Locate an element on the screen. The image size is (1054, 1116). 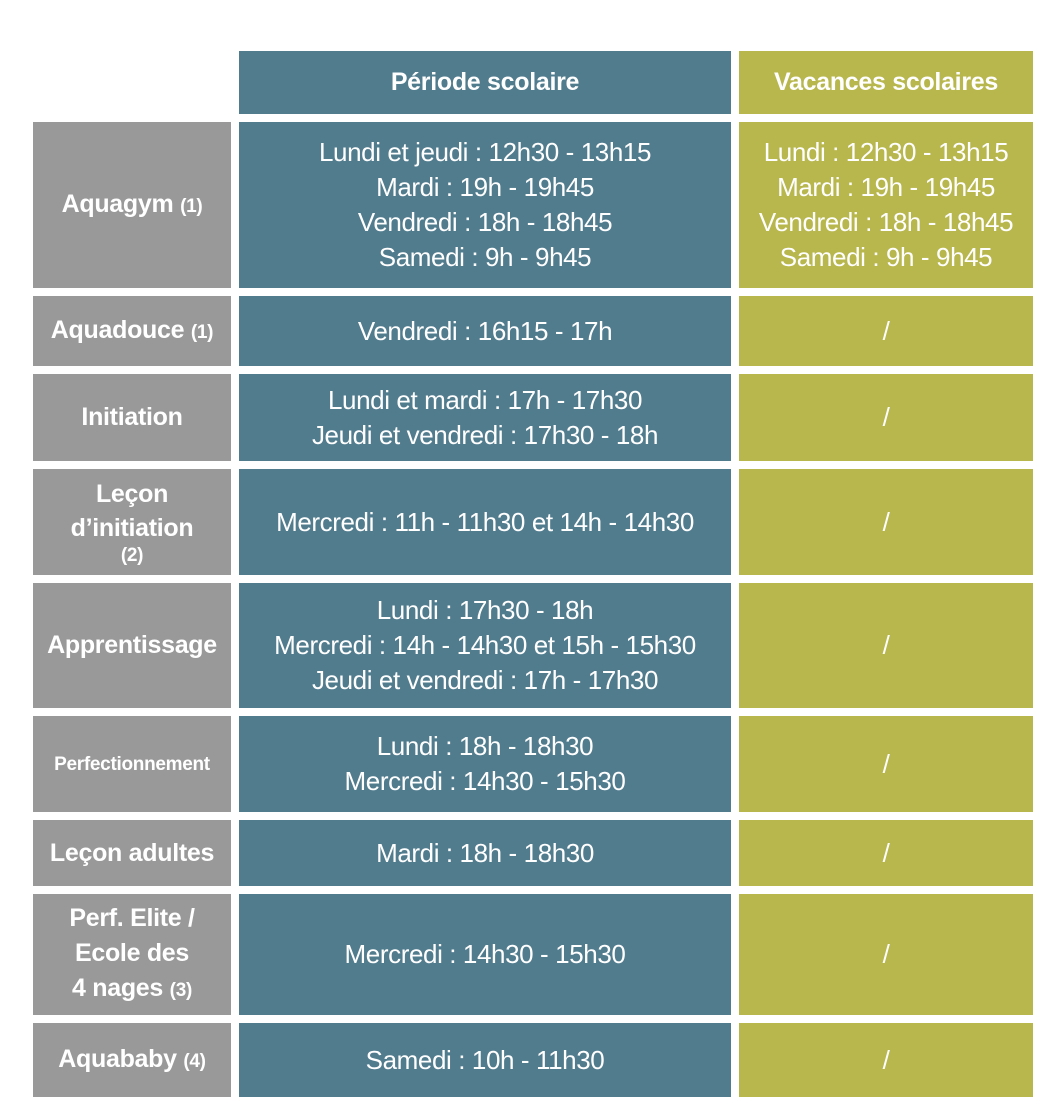
activity-label: Aquagym is located at coordinates (117, 203).